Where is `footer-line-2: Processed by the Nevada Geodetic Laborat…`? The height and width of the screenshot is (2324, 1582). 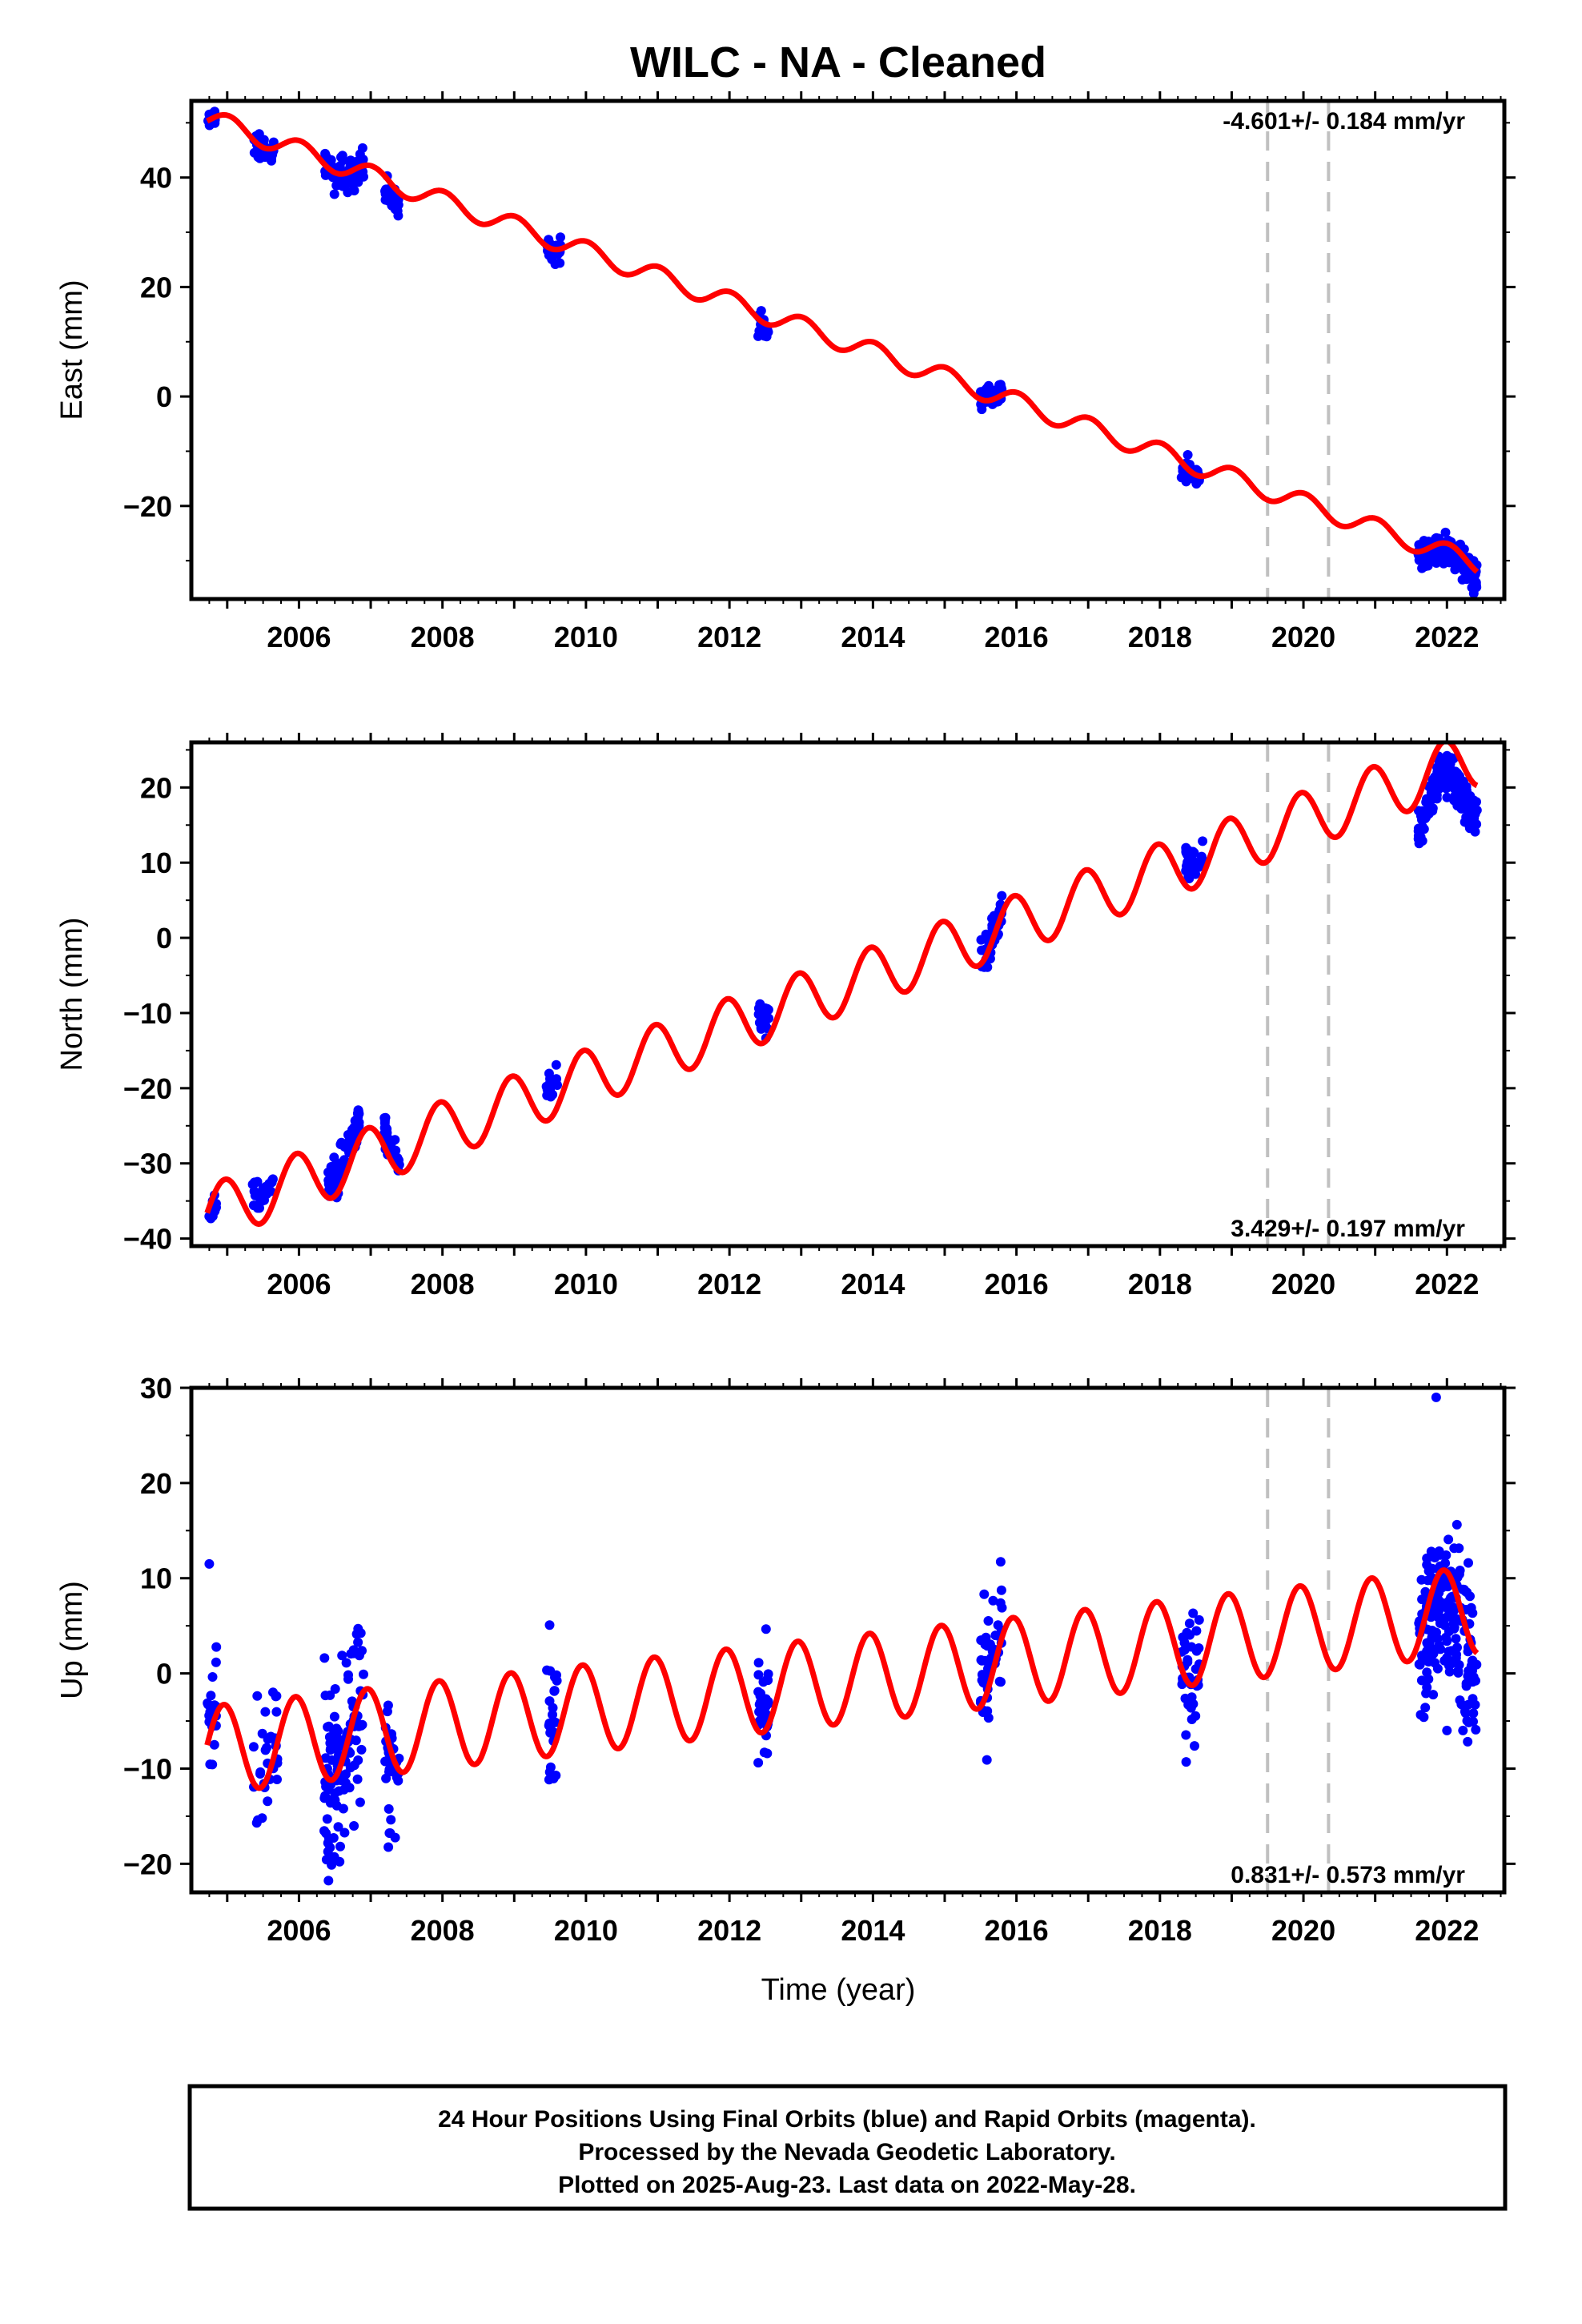
footer-line-2: Processed by the Nevada Geodetic Laborat… is located at coordinates (847, 2152).